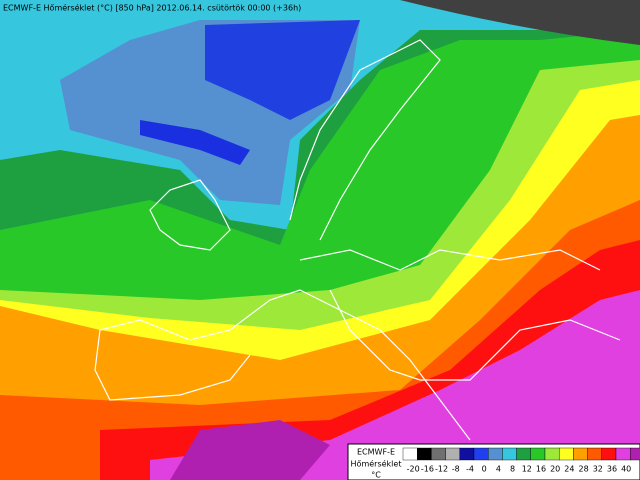 The height and width of the screenshot is (480, 640). What do you see at coordinates (376, 475) in the screenshot?
I see `legend-unit: °C` at bounding box center [376, 475].